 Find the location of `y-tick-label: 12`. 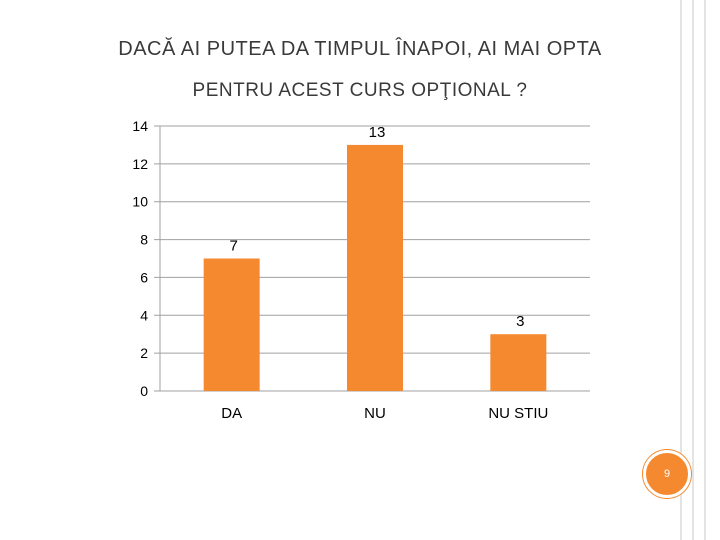

y-tick-label: 12 is located at coordinates (140, 164).